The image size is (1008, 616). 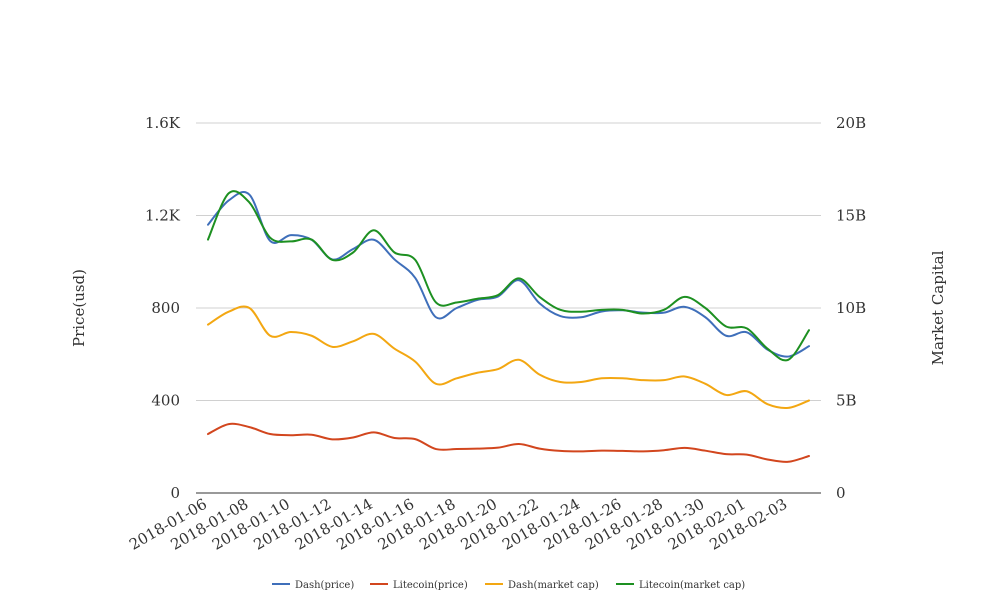 I want to click on legend-item-litecoin-price: Litecoin(price), so click(x=419, y=585).